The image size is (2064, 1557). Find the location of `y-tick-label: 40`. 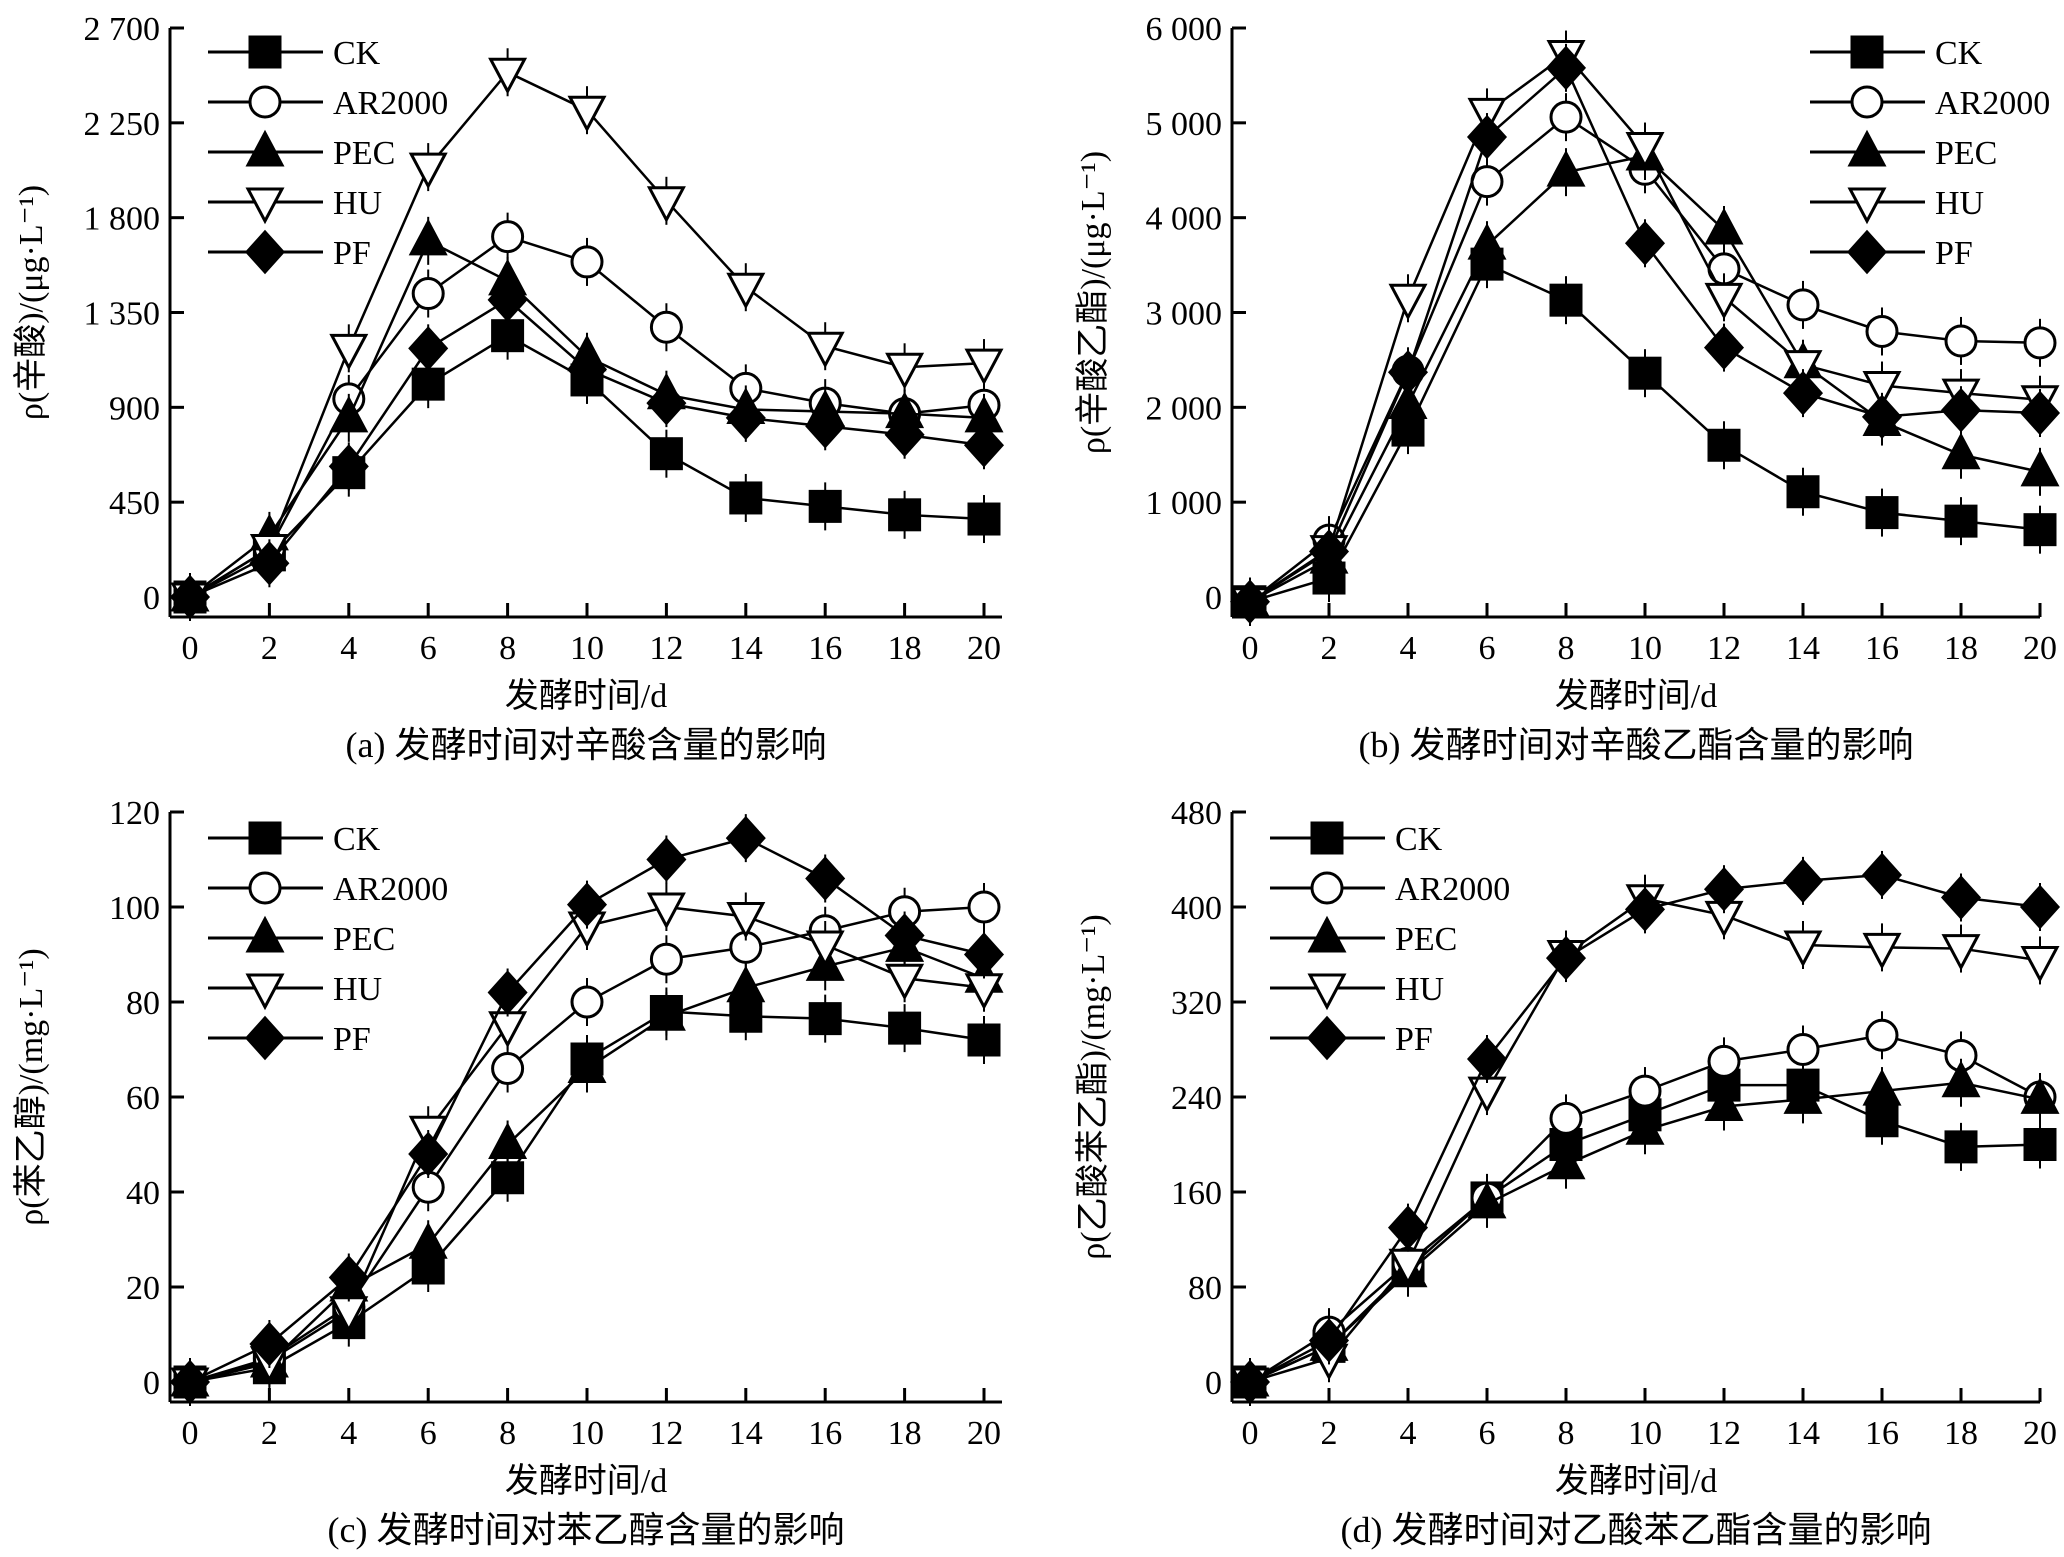

y-tick-label: 40 is located at coordinates (143, 1193).